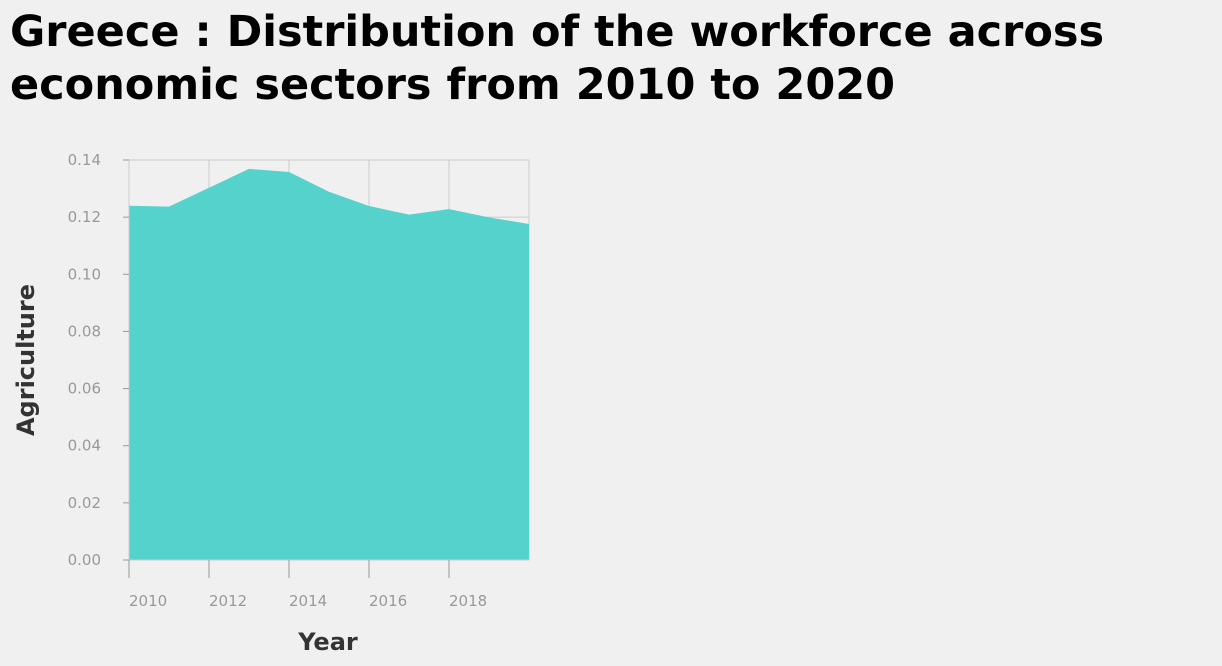  I want to click on y-axis-title: Agriculture, so click(26, 360).